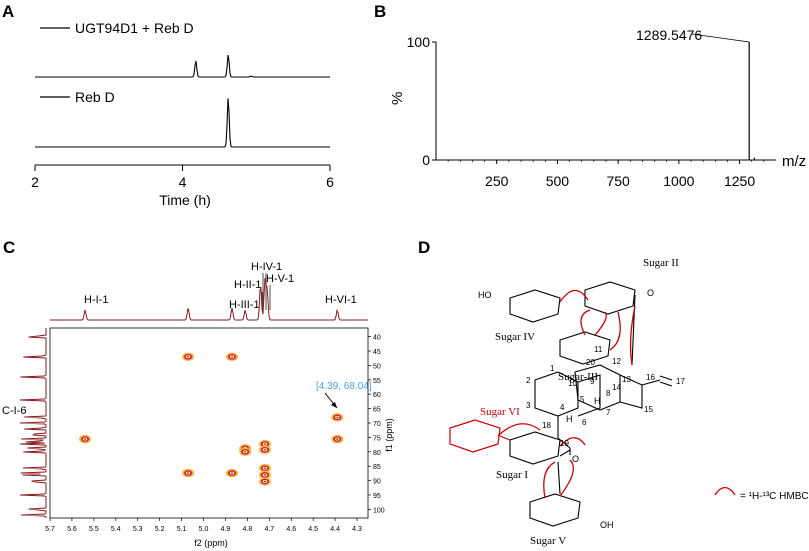  Describe the element at coordinates (9, 247) in the screenshot. I see `panel-label-c: C` at that location.